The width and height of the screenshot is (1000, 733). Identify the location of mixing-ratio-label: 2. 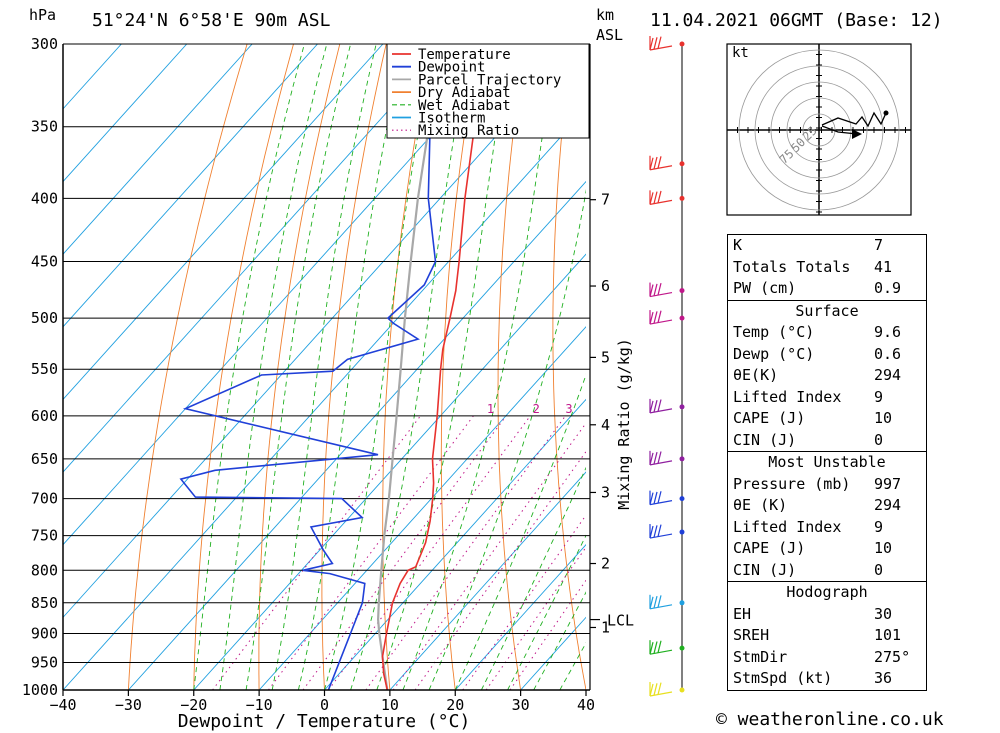
(536, 409).